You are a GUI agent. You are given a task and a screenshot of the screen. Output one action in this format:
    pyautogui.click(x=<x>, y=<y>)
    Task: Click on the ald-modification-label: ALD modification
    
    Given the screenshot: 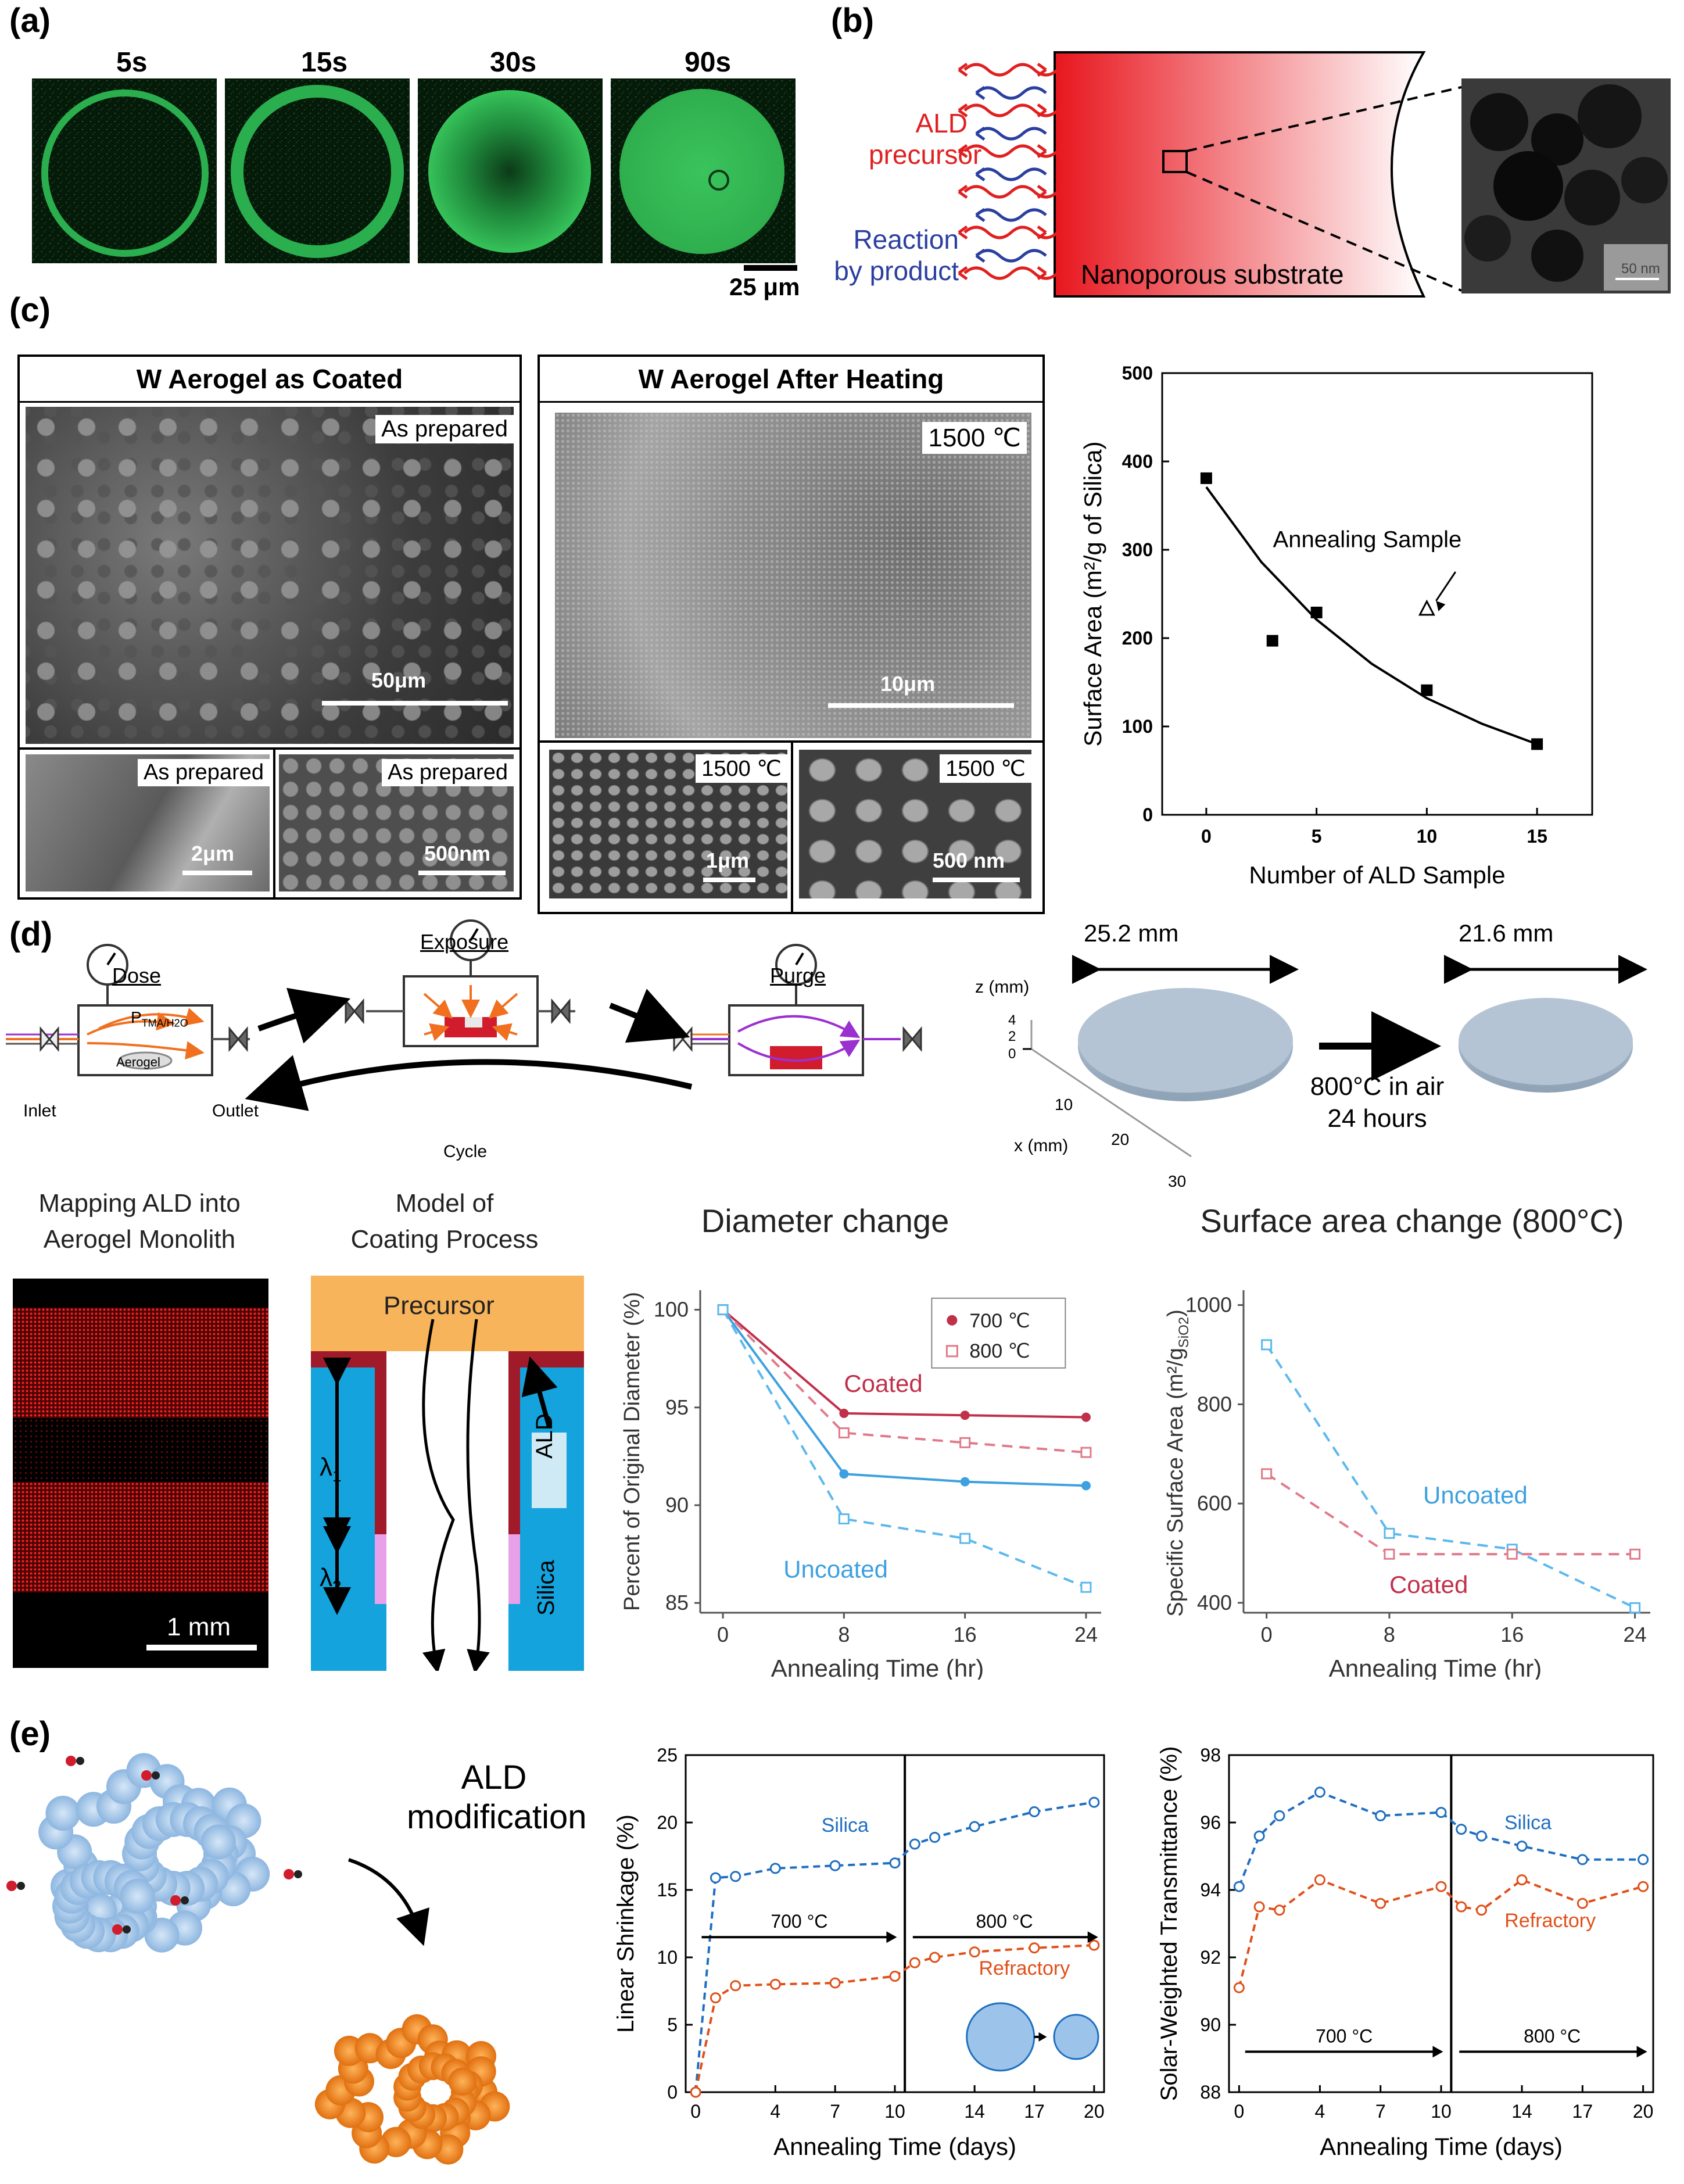 What is the action you would take?
    pyautogui.click(x=497, y=1798)
    